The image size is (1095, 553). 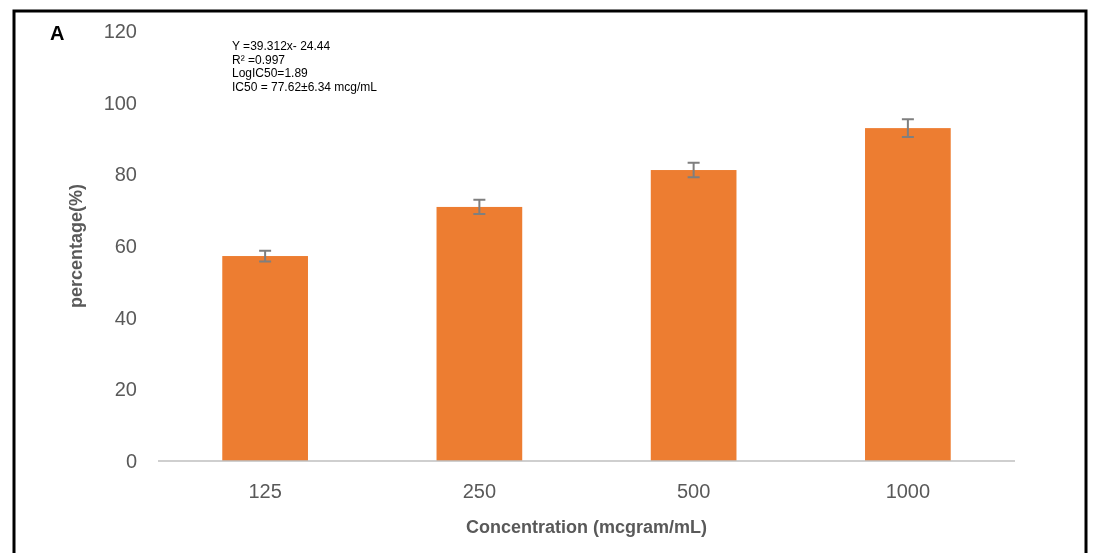 I want to click on x-tick-label: 250, so click(x=479, y=491).